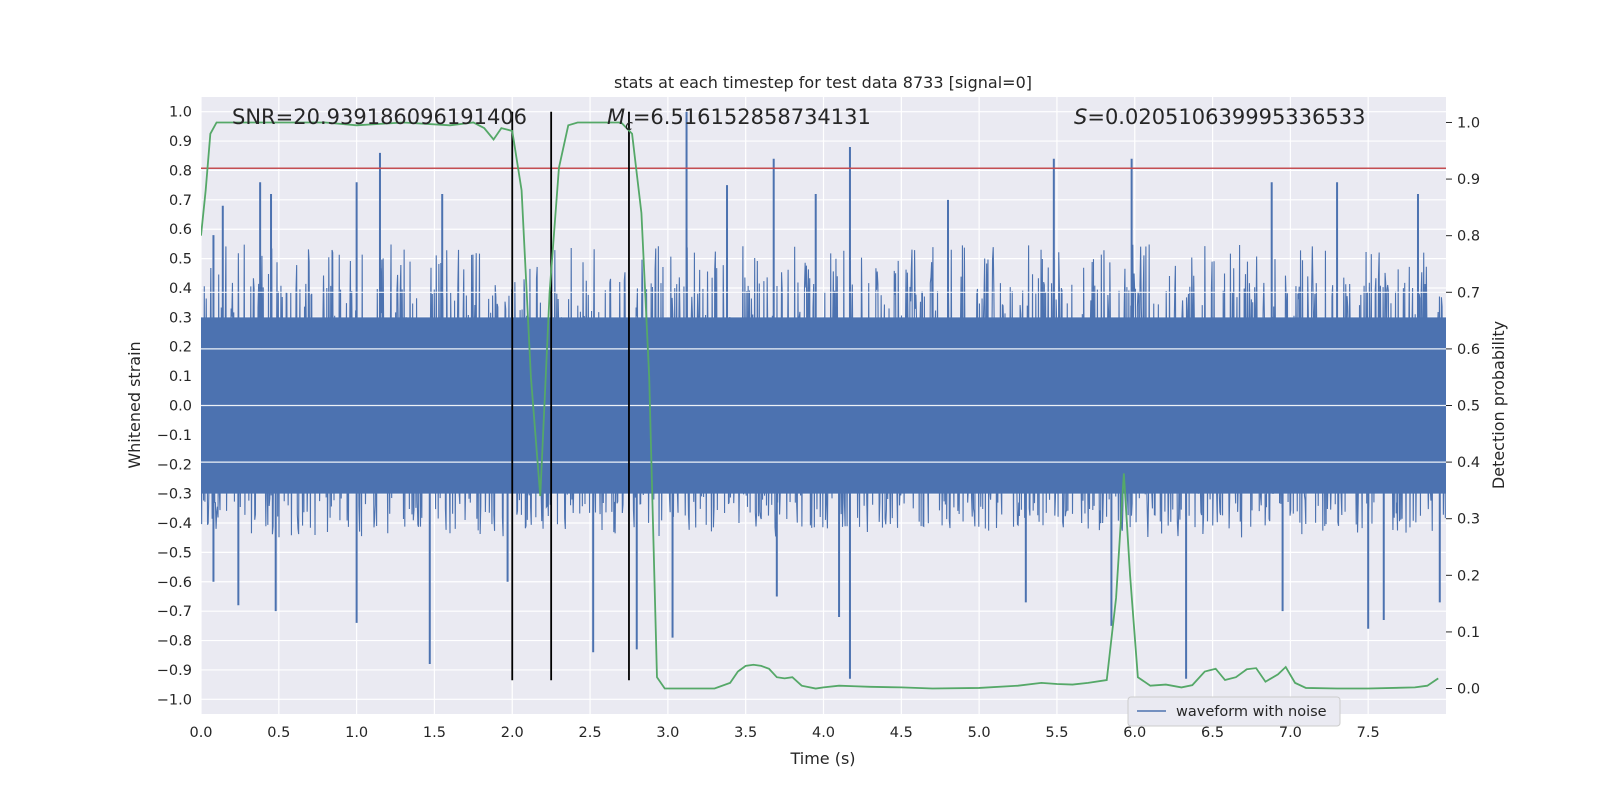 This screenshot has height=804, width=1600. Describe the element at coordinates (356, 733) in the screenshot. I see `x-tick-label-2: 1.0` at that location.